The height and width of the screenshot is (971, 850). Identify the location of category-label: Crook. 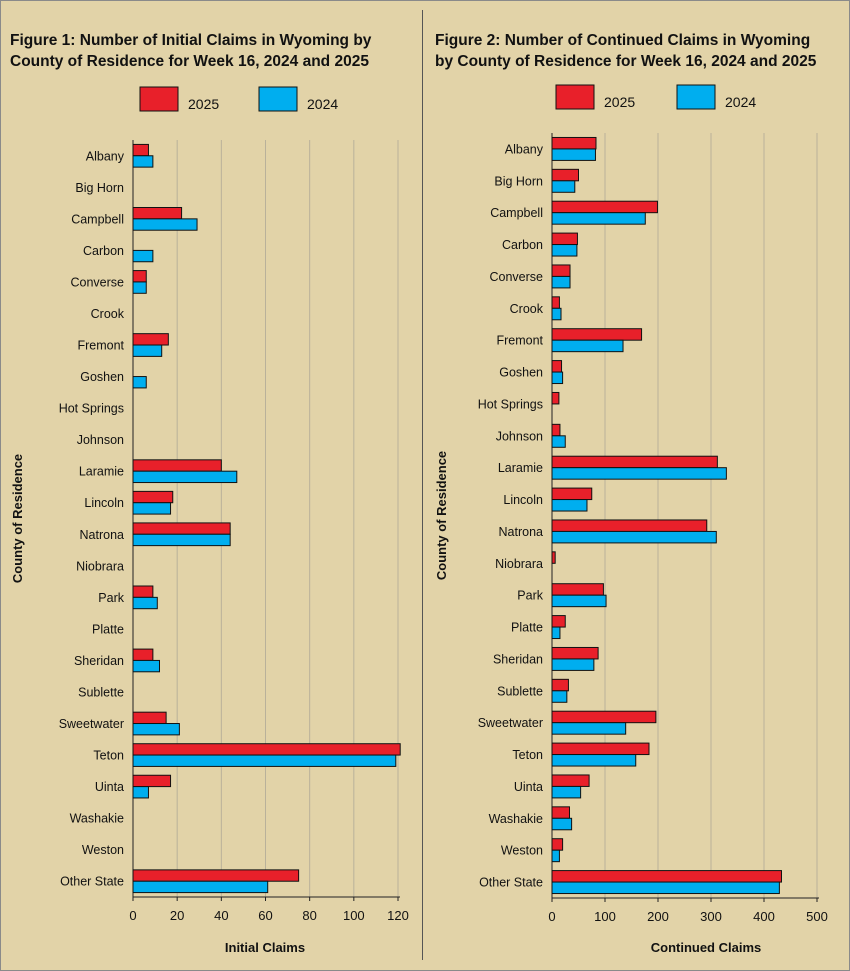
(527, 309).